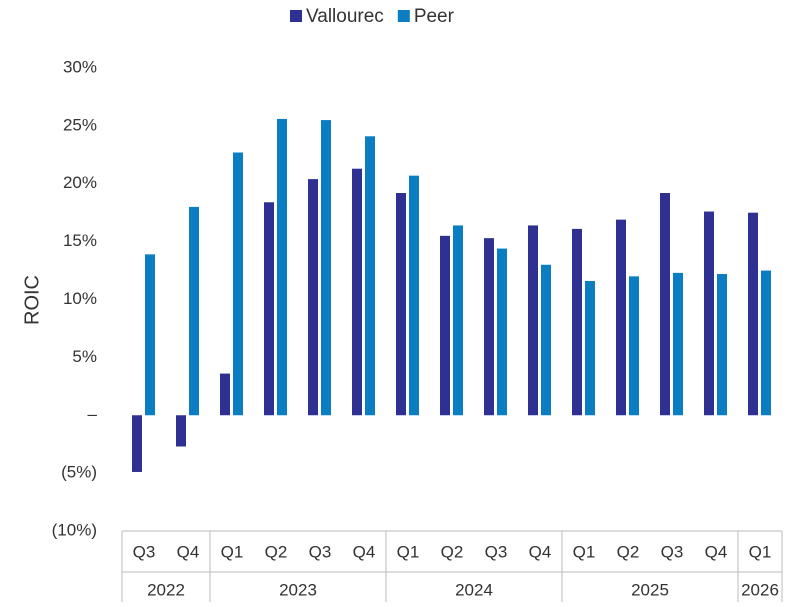 Image resolution: width=792 pixels, height=607 pixels. What do you see at coordinates (80, 298) in the screenshot?
I see `y-tick-label: 10%` at bounding box center [80, 298].